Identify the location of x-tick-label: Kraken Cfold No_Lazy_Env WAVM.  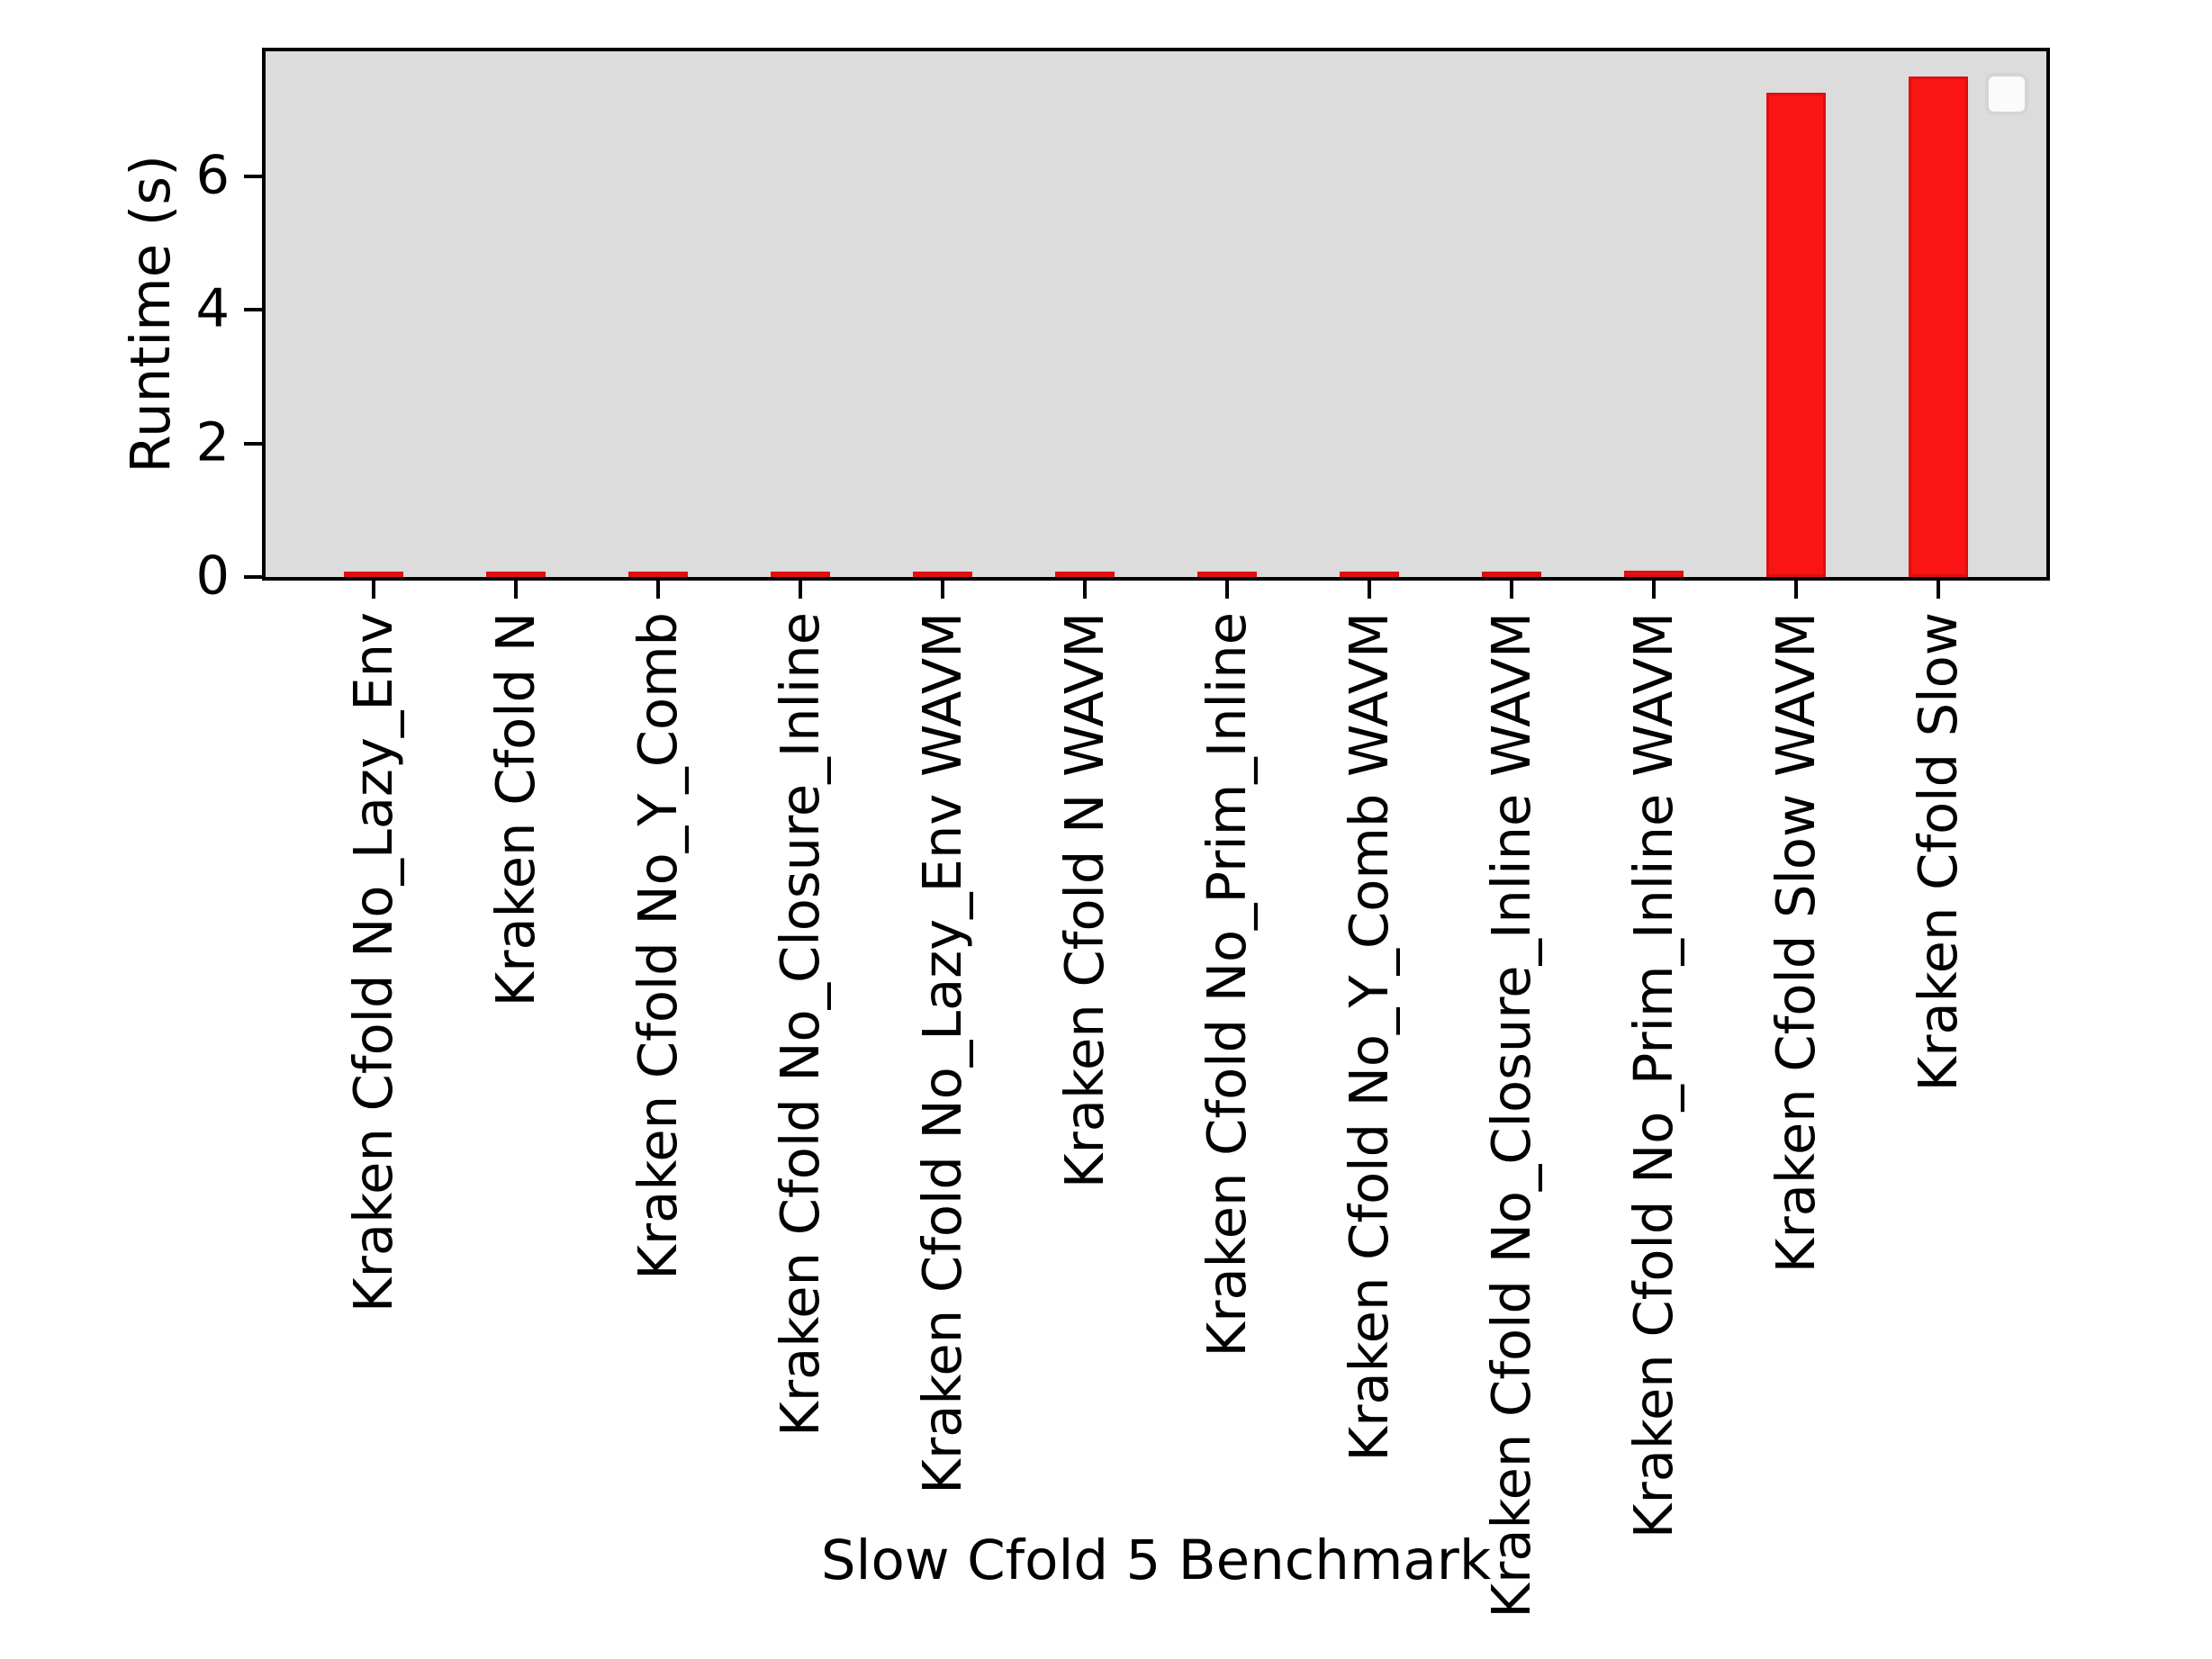
(942, 1053).